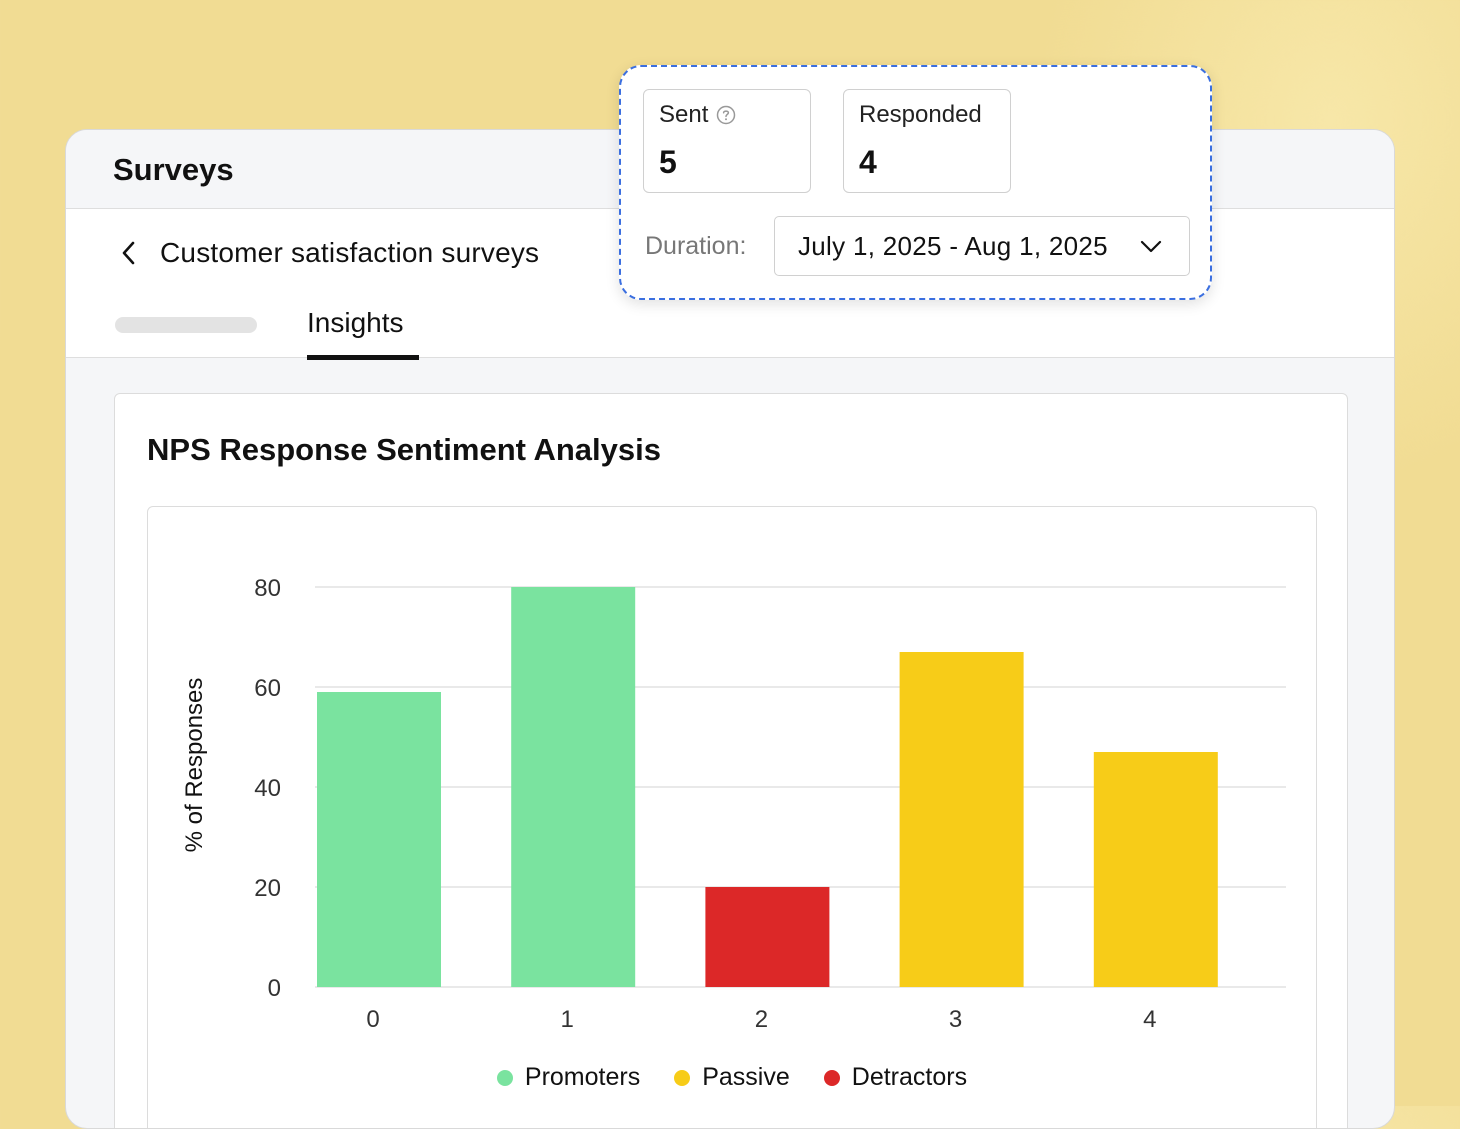 The height and width of the screenshot is (1129, 1460). What do you see at coordinates (831, 1077) in the screenshot?
I see `detractors-dot-icon` at bounding box center [831, 1077].